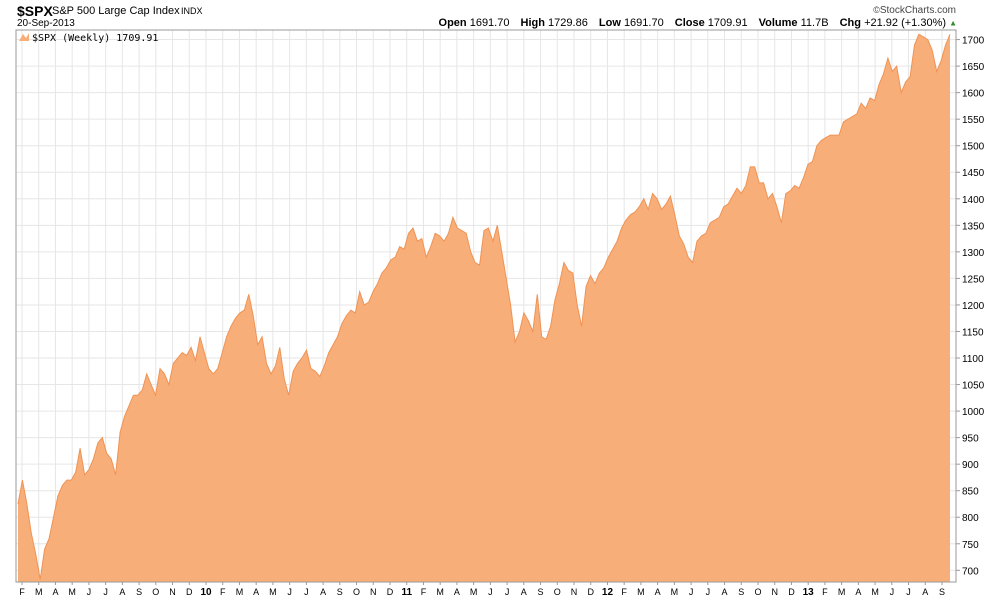 The image size is (1000, 600). I want to click on y-tick-label: 800, so click(970, 518).